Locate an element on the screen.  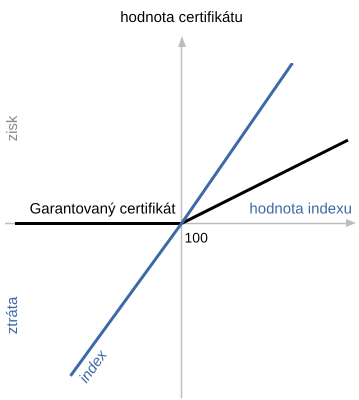
x-axis-title: hodnota indexu is located at coordinates (300, 209).